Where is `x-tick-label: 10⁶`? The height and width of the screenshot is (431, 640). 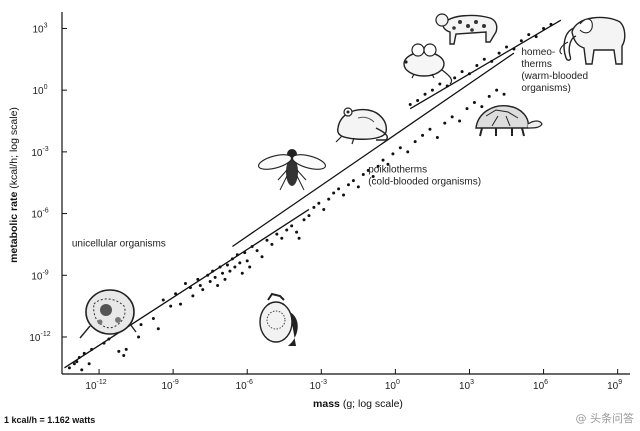 x-tick-label: 10⁶ is located at coordinates (540, 385).